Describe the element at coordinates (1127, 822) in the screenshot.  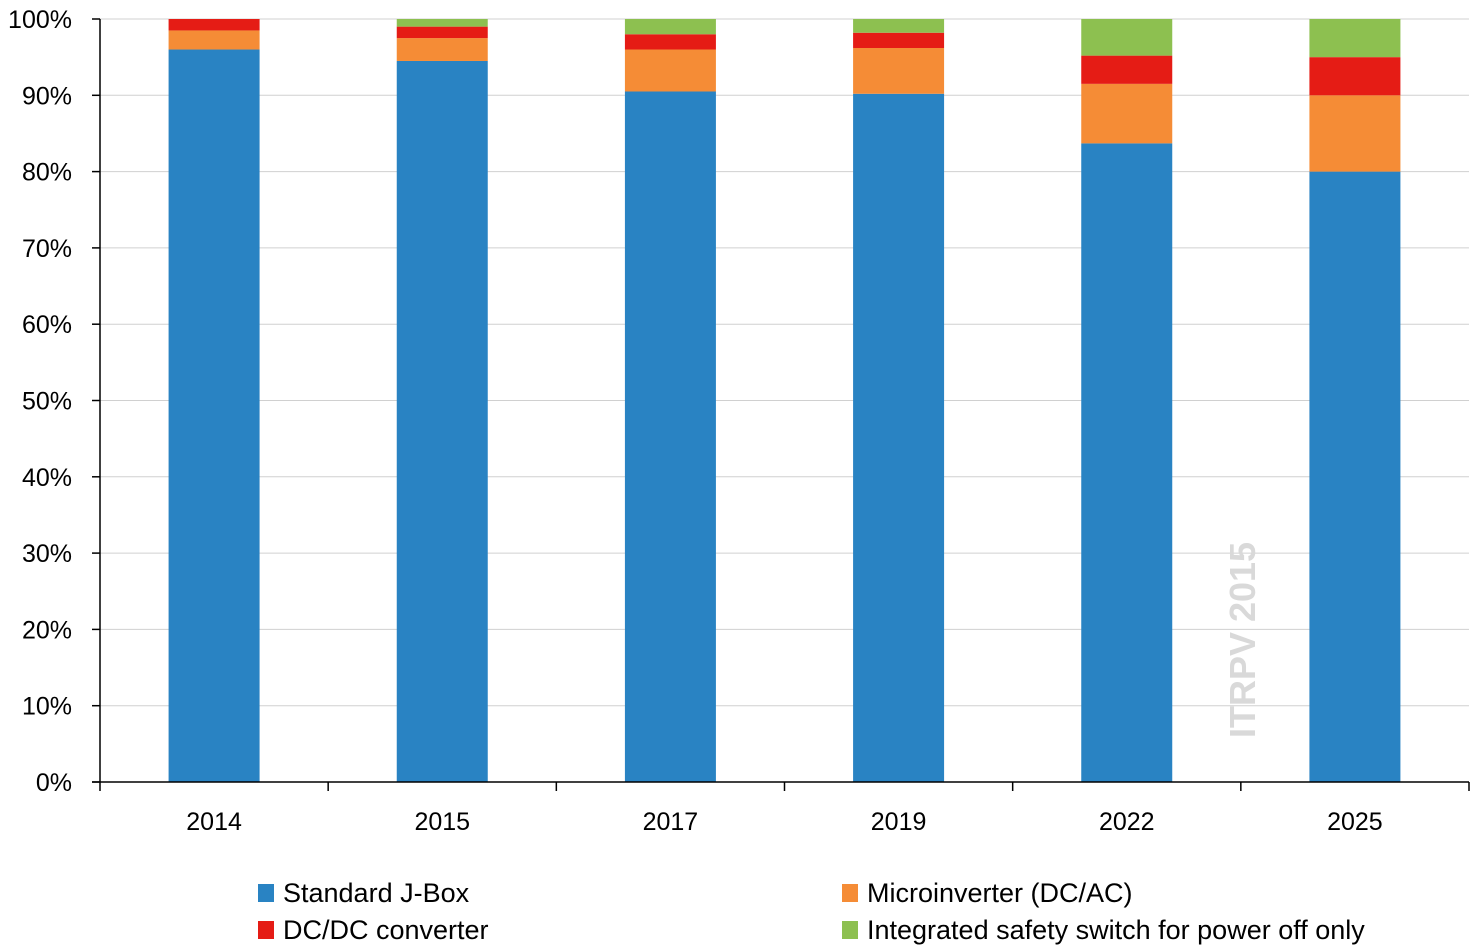
I see `x-tick-label: 2022` at that location.